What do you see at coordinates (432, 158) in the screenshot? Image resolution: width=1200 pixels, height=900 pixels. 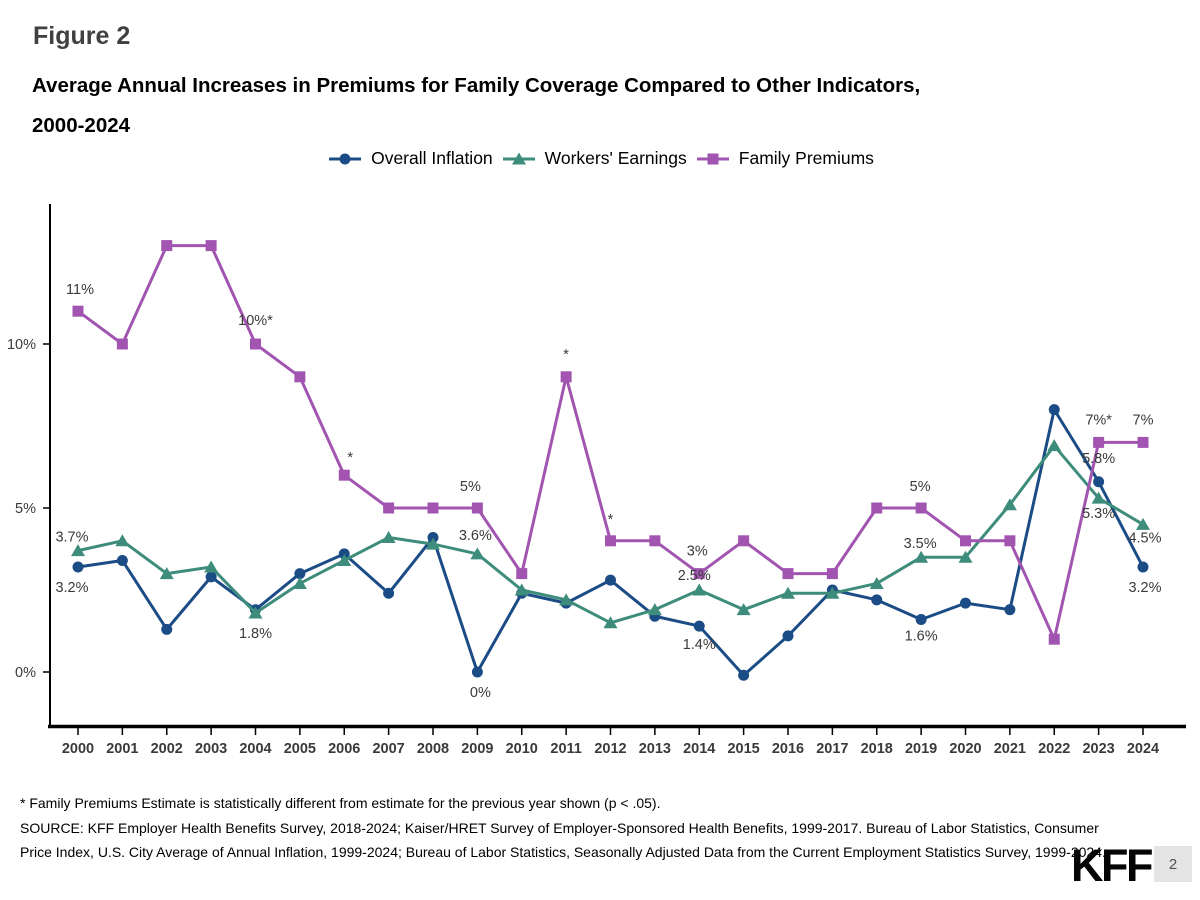 I see `legend-label: Overall Inflation` at bounding box center [432, 158].